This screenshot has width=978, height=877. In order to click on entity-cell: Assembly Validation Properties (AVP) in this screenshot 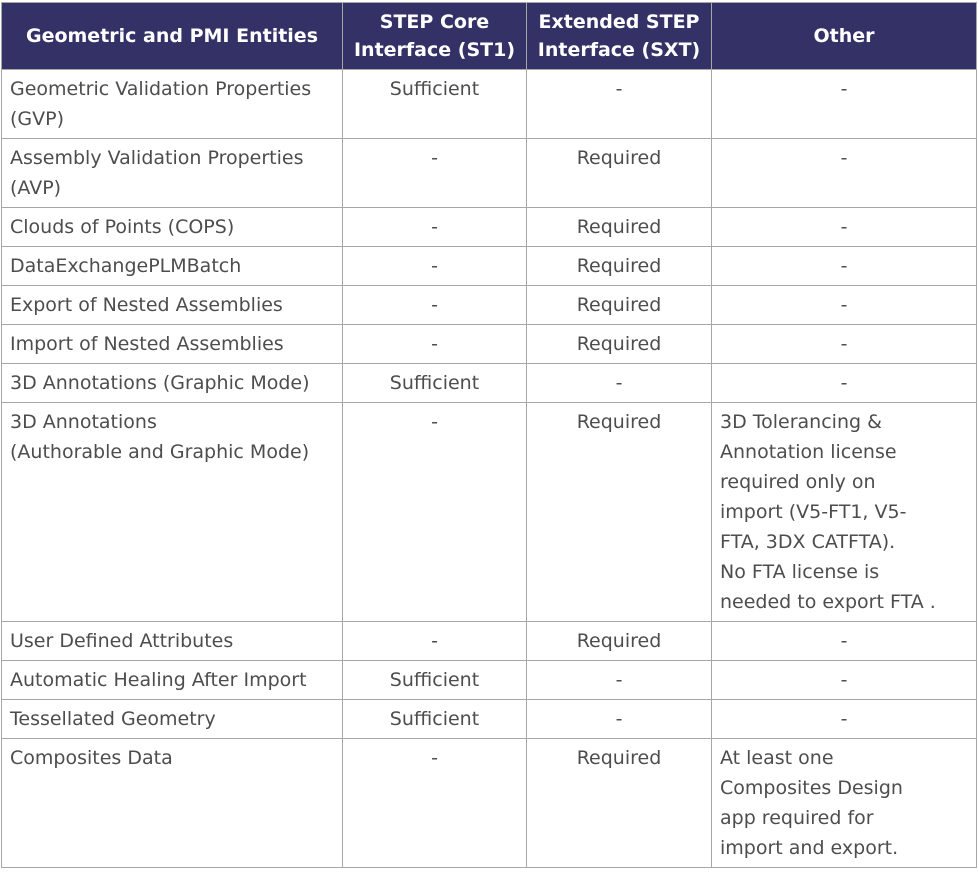, I will do `click(172, 173)`.